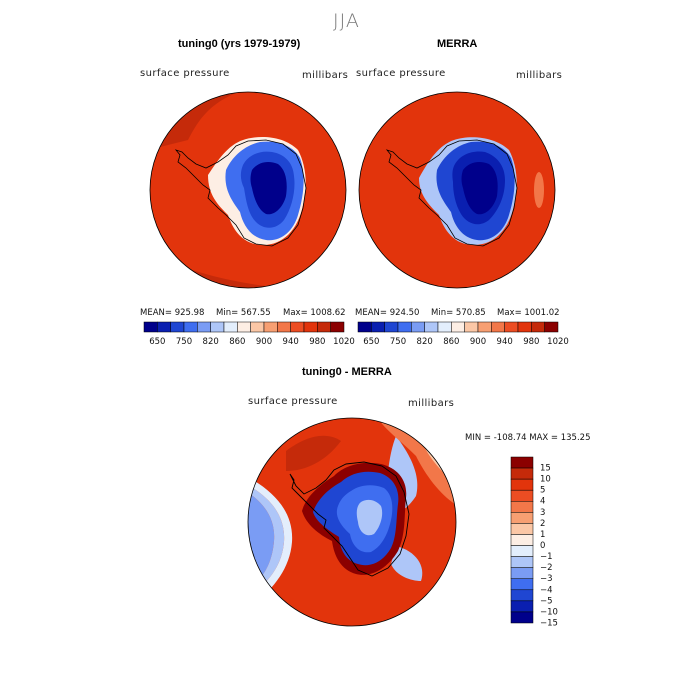 This screenshot has width=700, height=700. What do you see at coordinates (347, 372) in the screenshot?
I see `panel-title-difference: tuning0 - MERRA` at bounding box center [347, 372].